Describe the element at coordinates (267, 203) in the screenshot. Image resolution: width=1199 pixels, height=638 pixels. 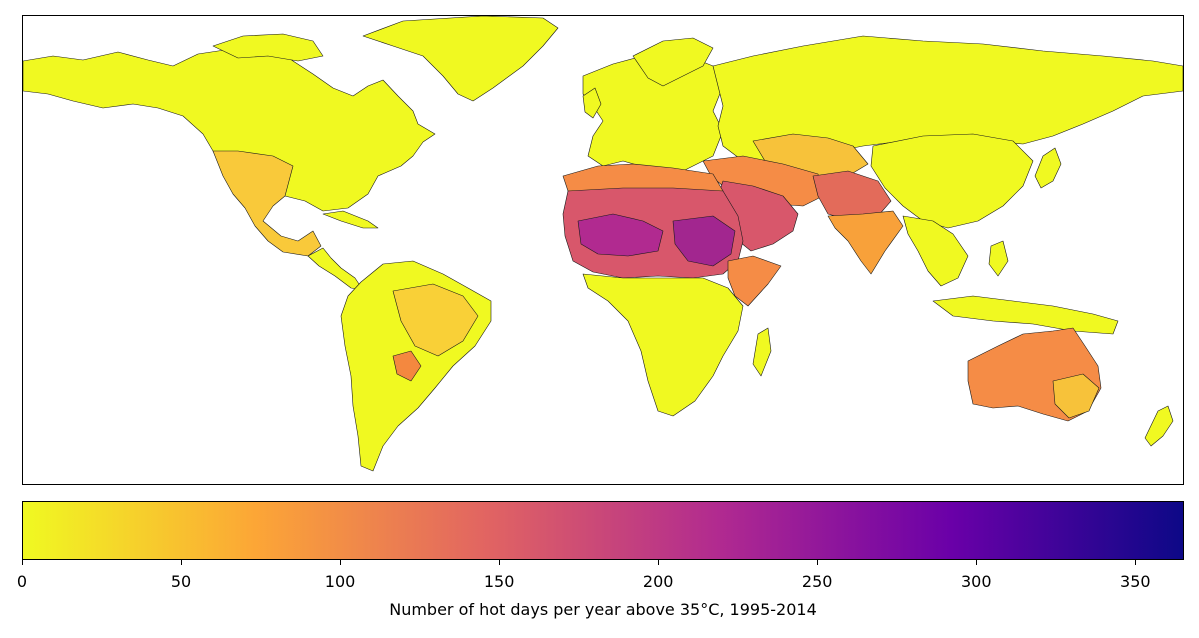
I see `region-southwest-us-mexico` at that location.